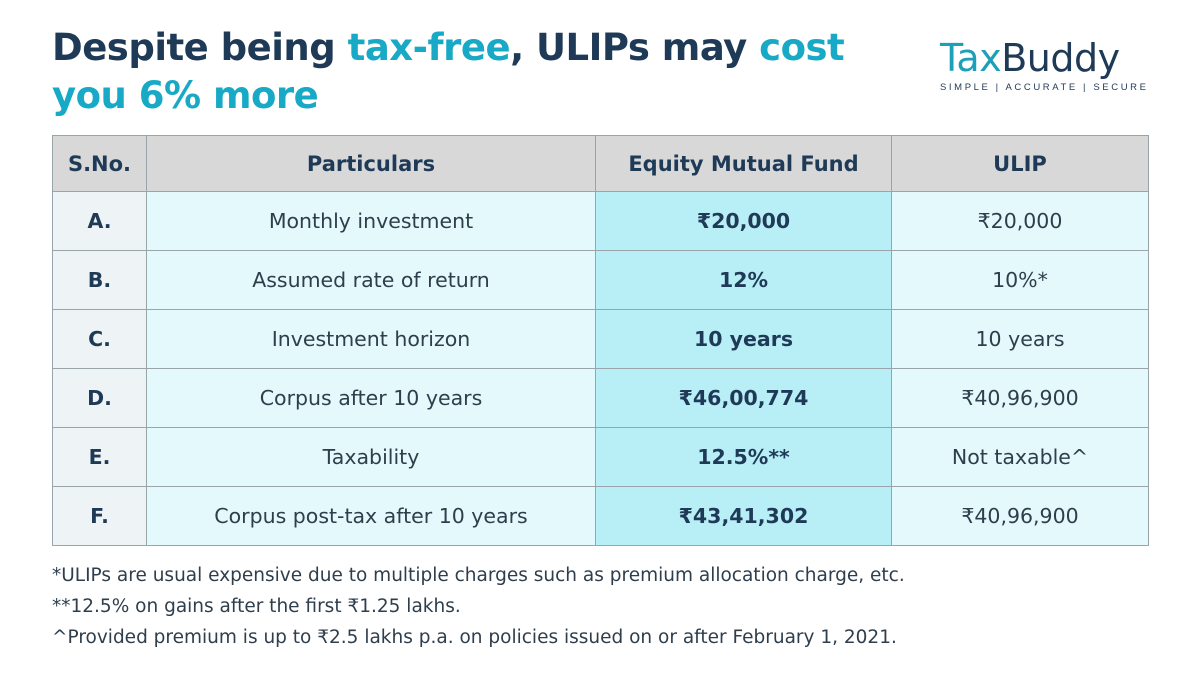 This screenshot has height=675, width=1200. Describe the element at coordinates (99, 457) in the screenshot. I see `cell-sno: E.` at that location.